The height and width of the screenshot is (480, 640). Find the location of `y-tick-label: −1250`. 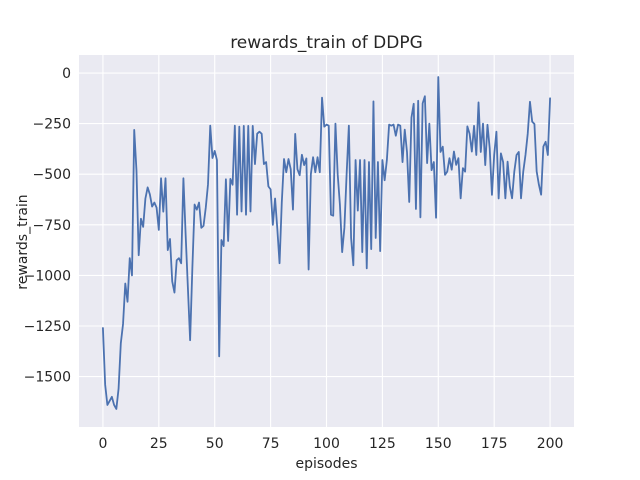

y-tick-label: −1250 is located at coordinates (47, 327).